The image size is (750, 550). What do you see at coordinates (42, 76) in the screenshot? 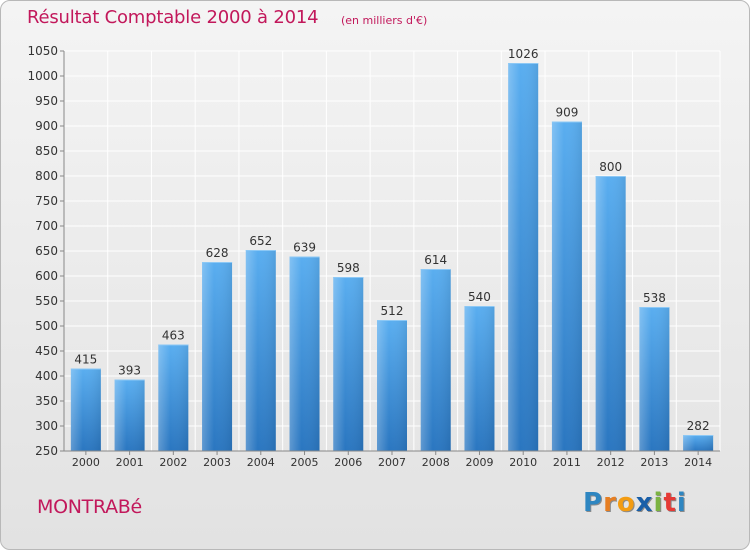
I see `y-tick-label: 1000` at bounding box center [42, 76].